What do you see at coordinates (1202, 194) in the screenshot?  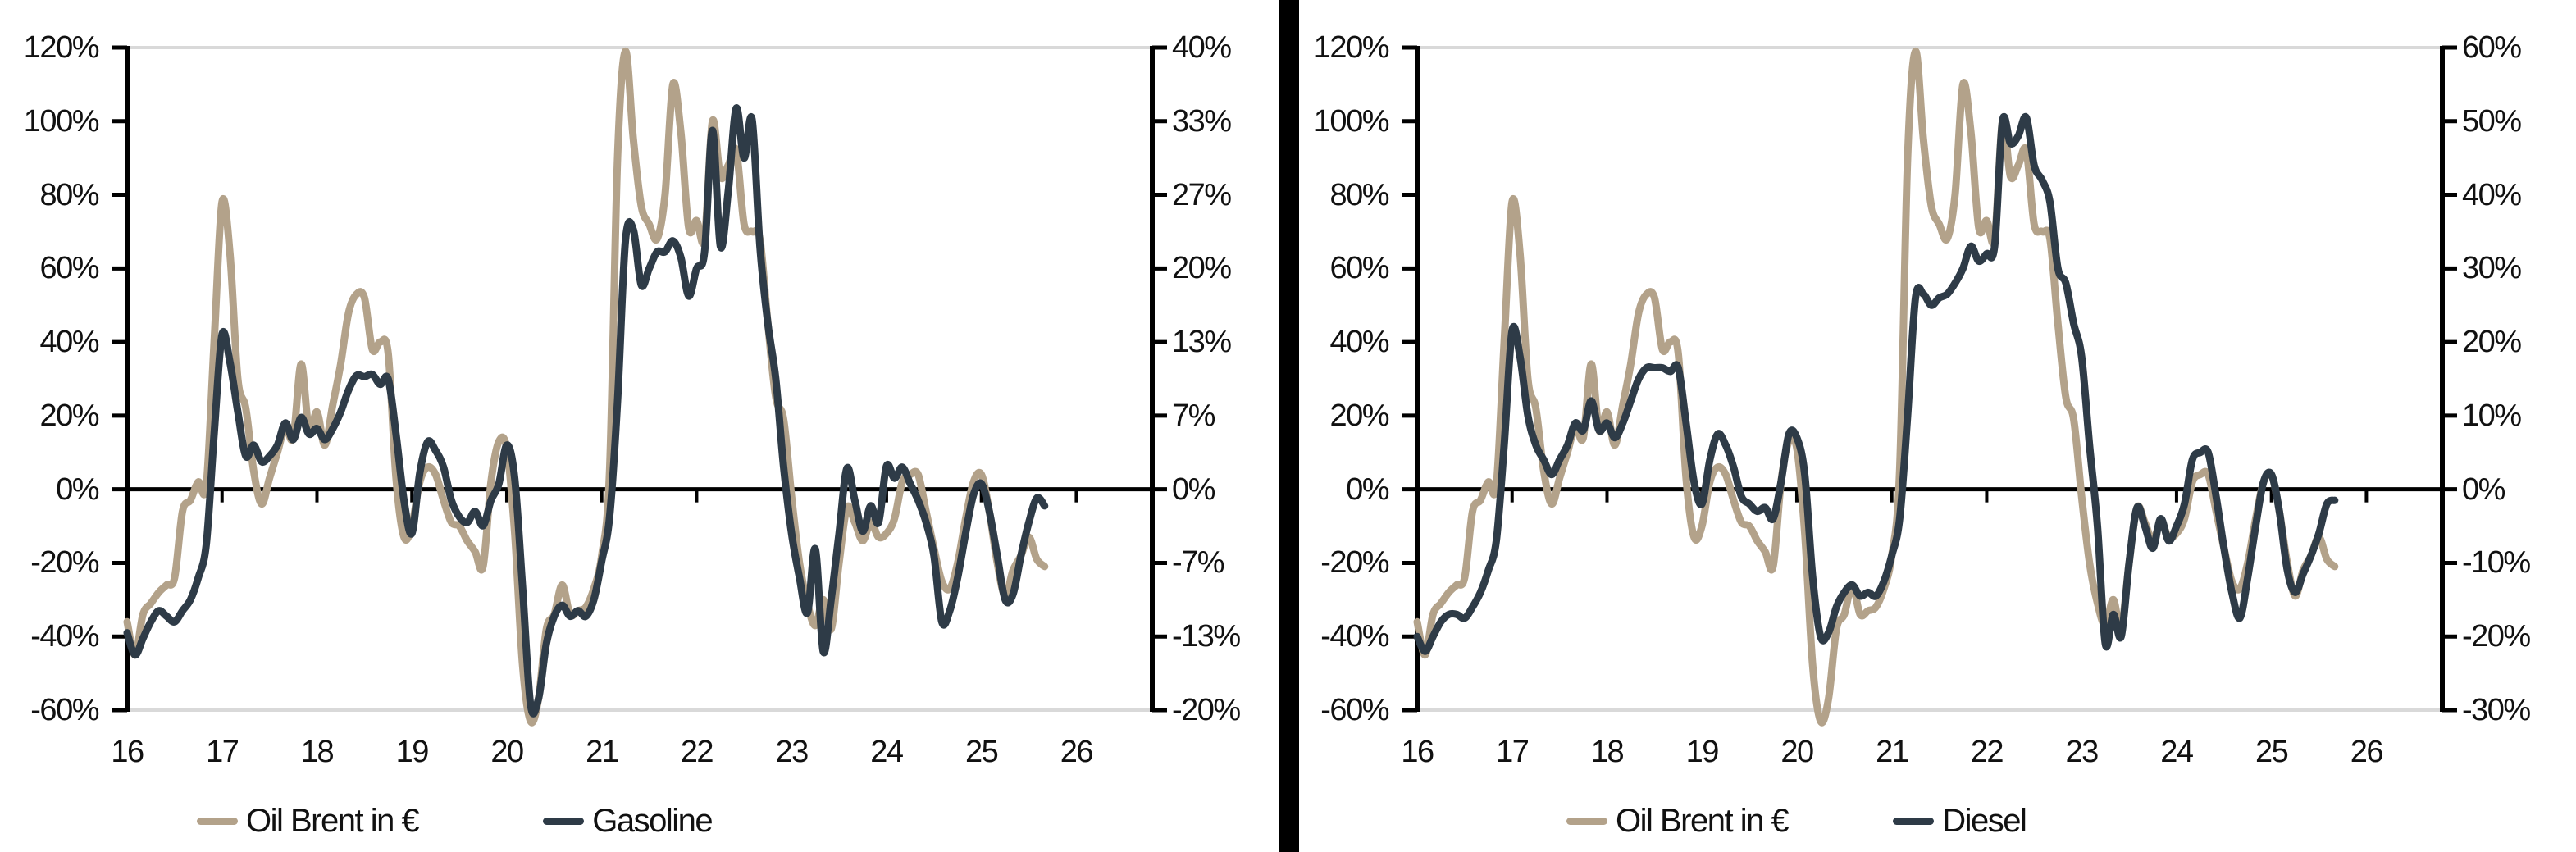 I see `y-axis-right-tick-label: 27%` at bounding box center [1202, 194].